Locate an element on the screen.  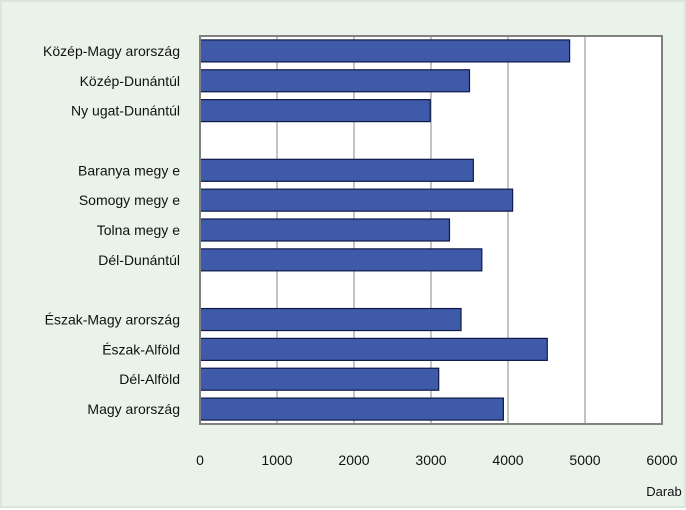
category-label: Észak-Magy arország is located at coordinates (112, 320).